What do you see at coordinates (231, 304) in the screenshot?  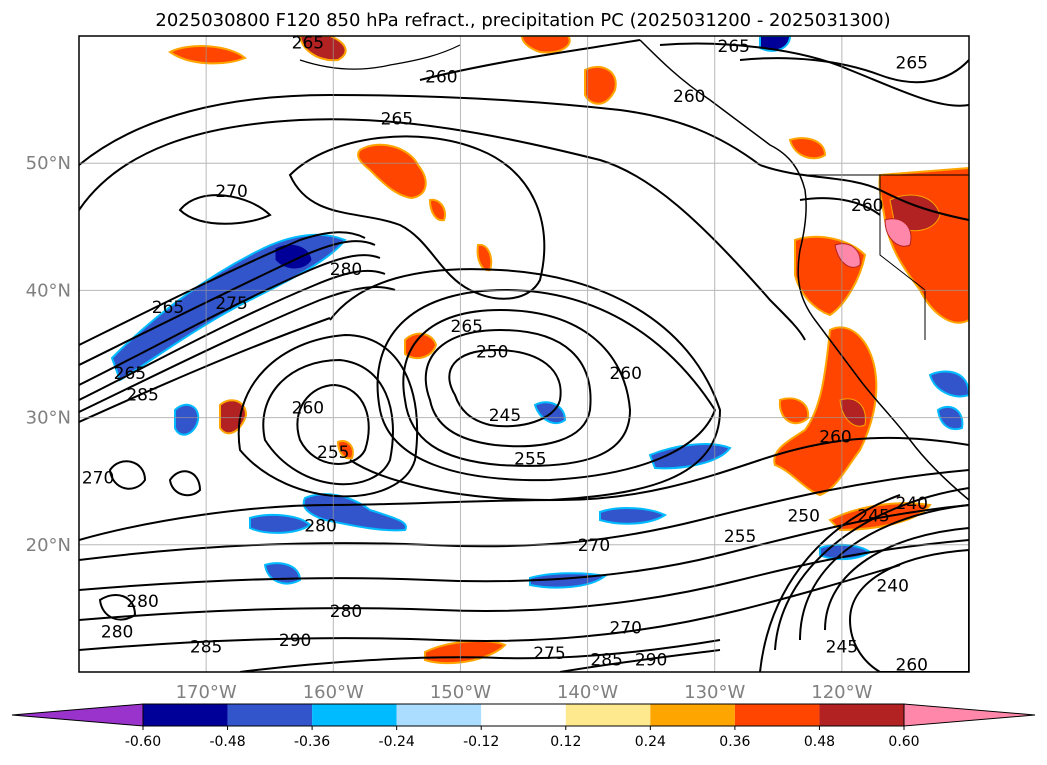 I see `contour-label: 275` at bounding box center [231, 304].